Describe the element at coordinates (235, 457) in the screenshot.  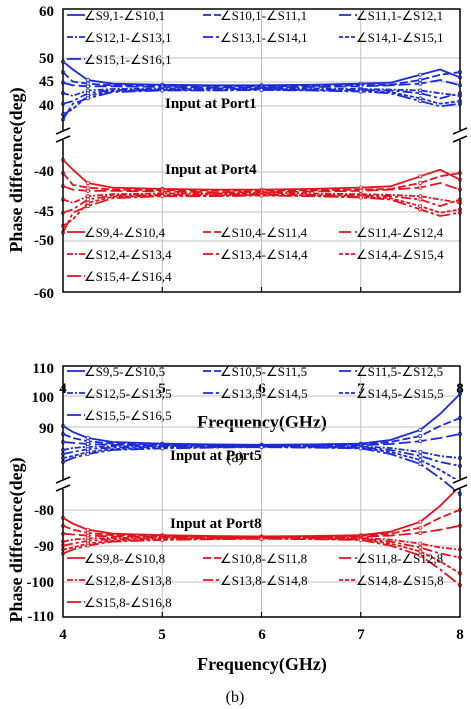
I see `panel-caption-a: (a)` at that location.